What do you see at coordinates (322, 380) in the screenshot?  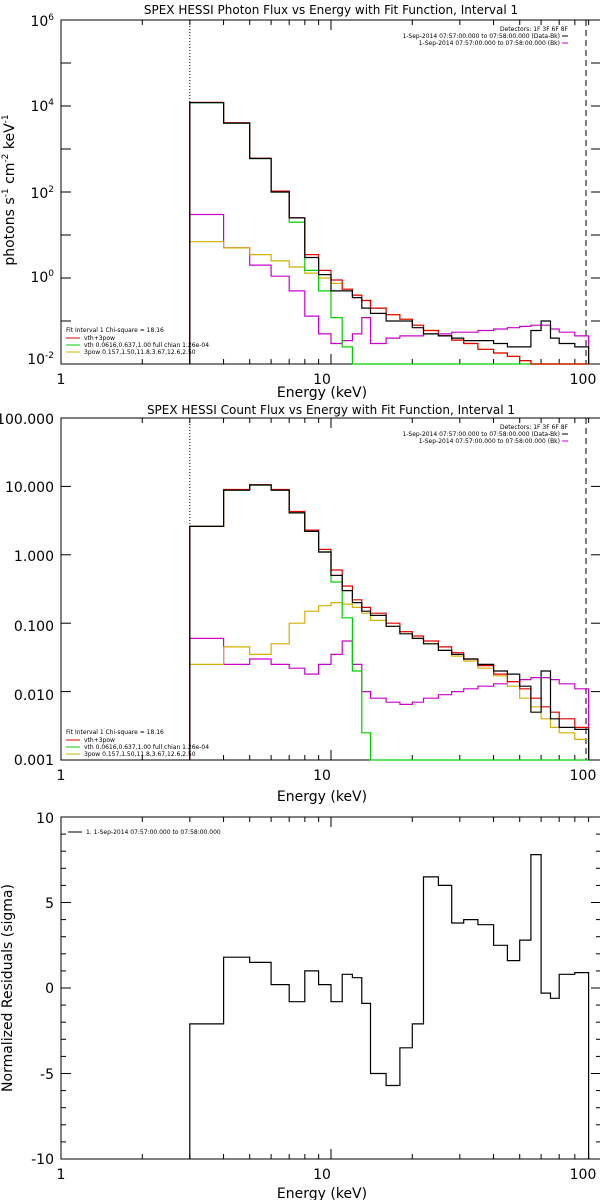 I see `photon-xtick-label-10: 10` at bounding box center [322, 380].